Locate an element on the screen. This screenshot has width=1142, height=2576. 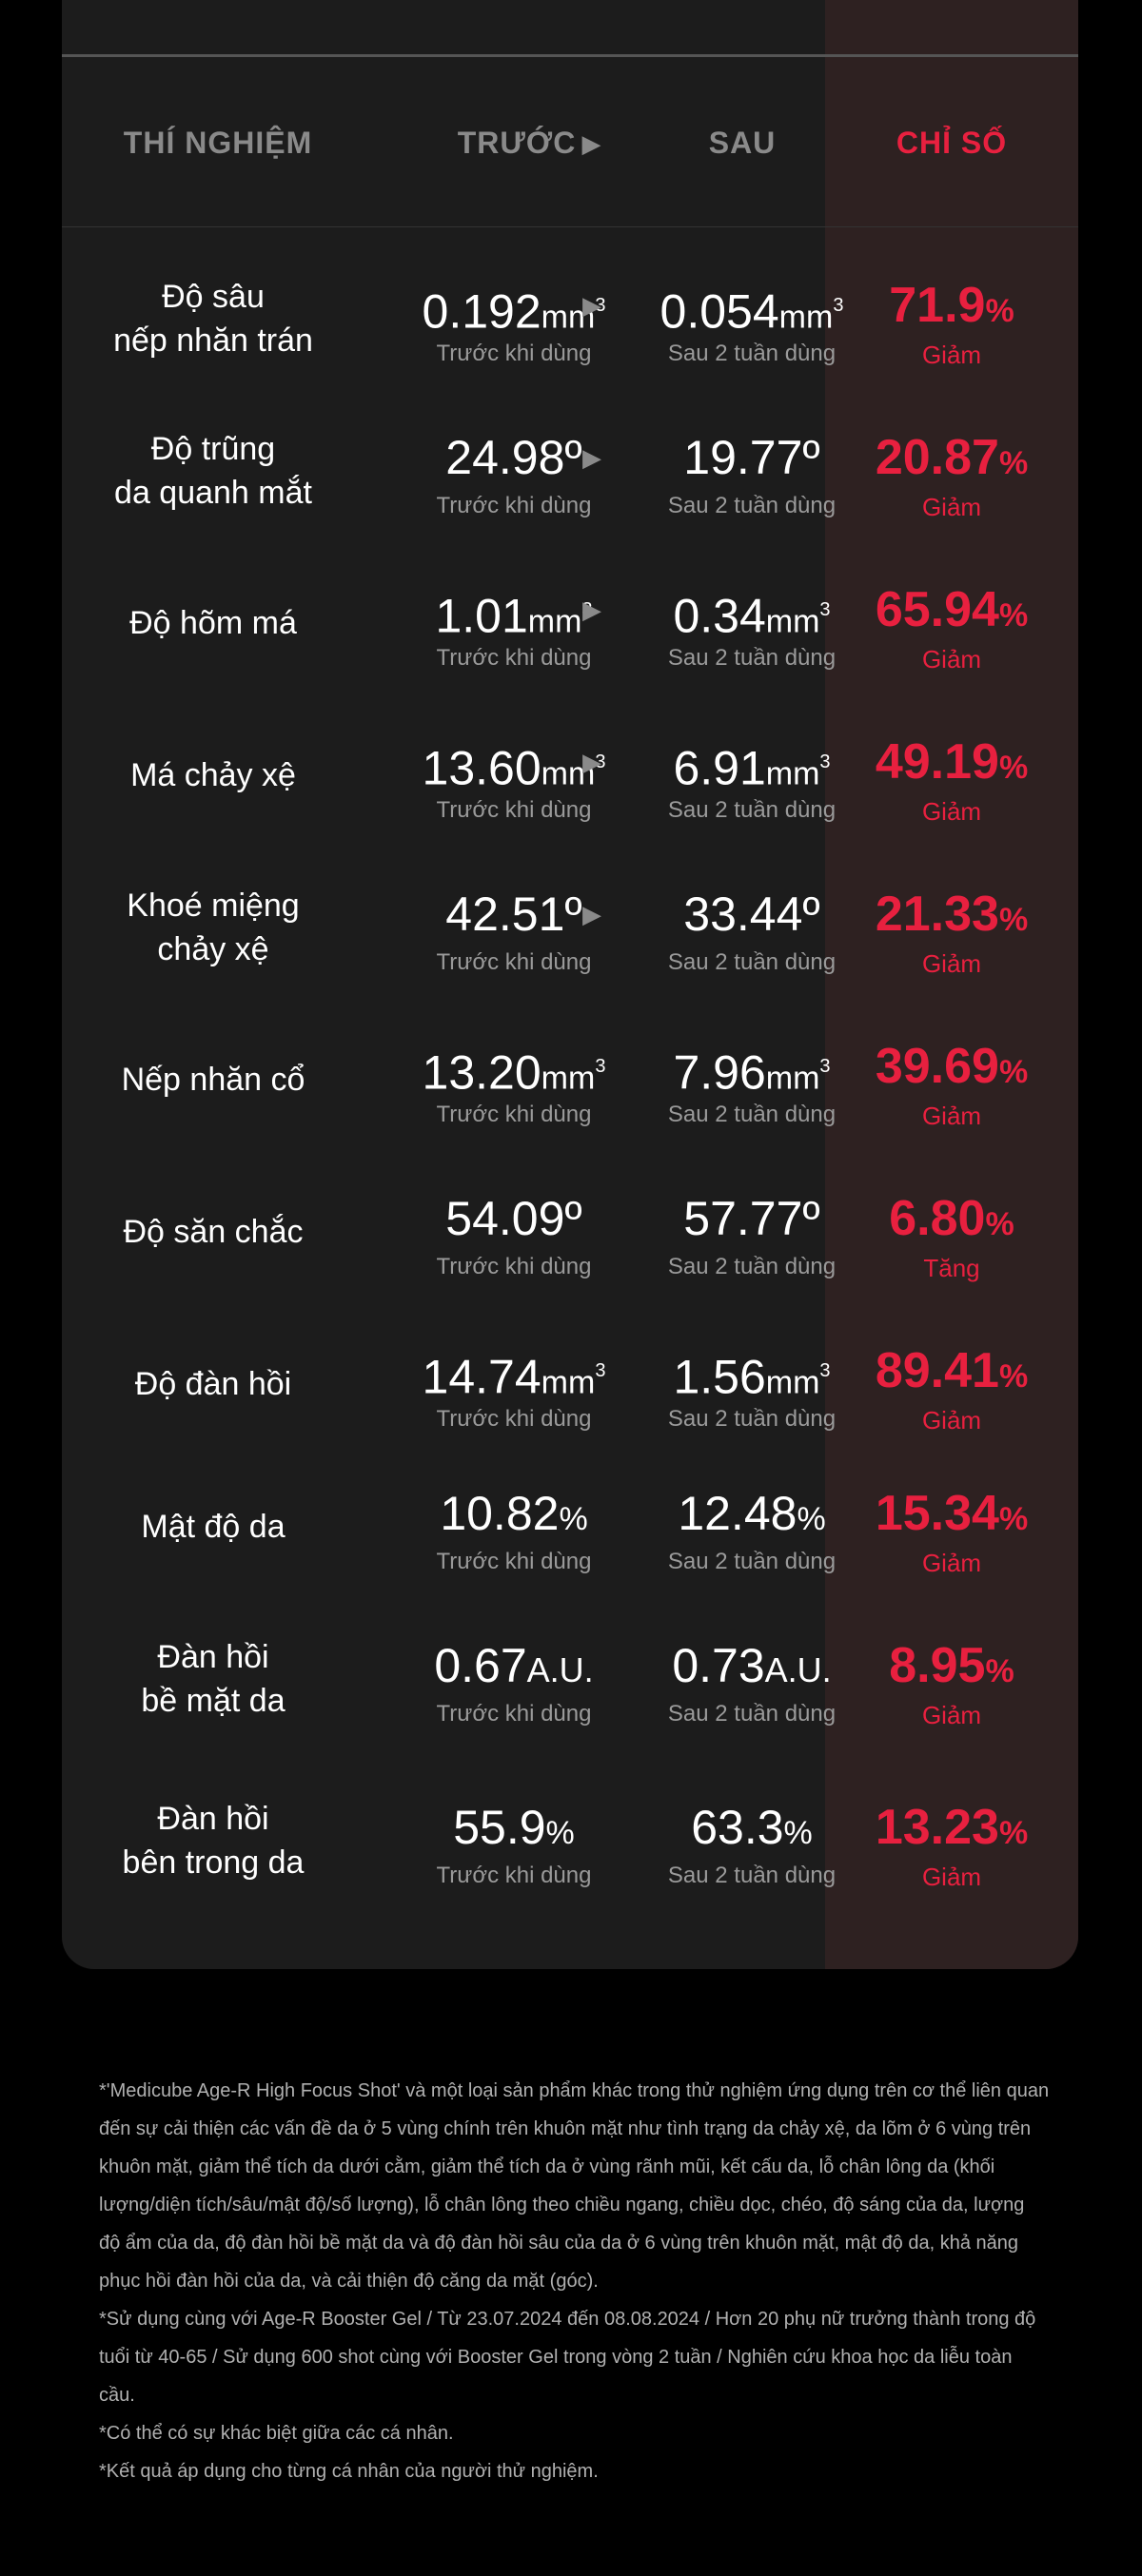
index-value: 6.80% is located at coordinates (951, 1222).